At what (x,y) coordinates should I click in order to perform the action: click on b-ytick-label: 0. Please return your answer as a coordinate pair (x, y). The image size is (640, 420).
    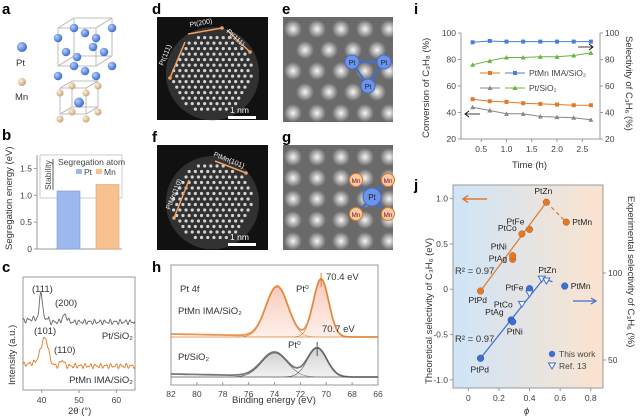
    Looking at the image, I should click on (29, 249).